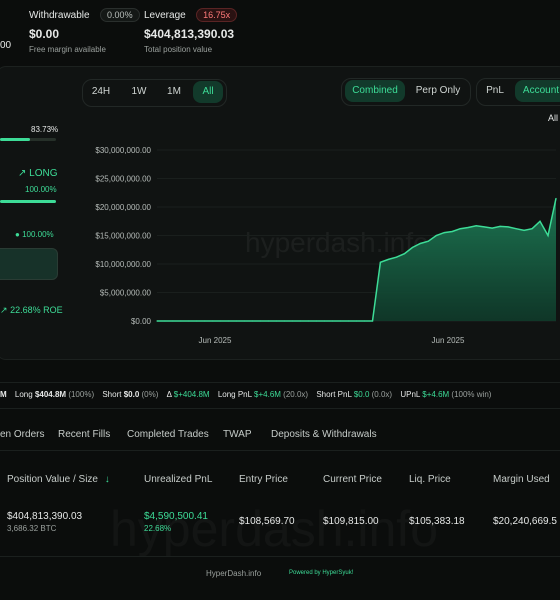 Image resolution: width=560 pixels, height=600 pixels. I want to click on view-combined: Combined, so click(375, 91).